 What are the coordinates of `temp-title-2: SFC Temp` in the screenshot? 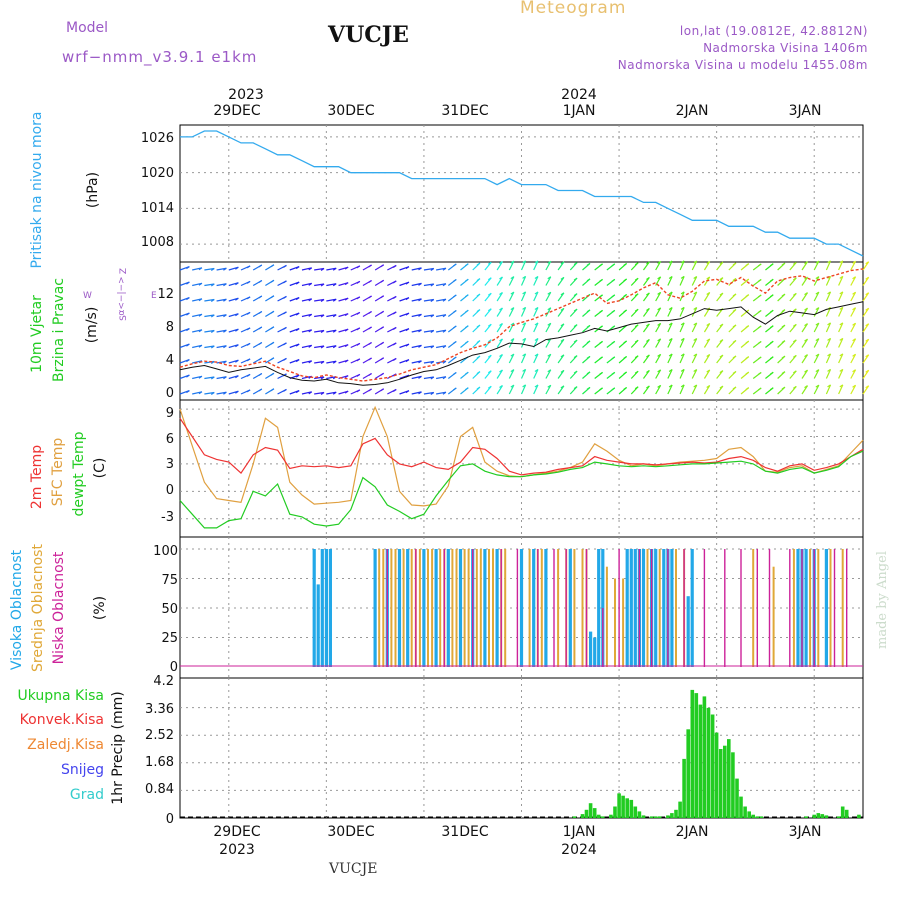 It's located at (58, 472).